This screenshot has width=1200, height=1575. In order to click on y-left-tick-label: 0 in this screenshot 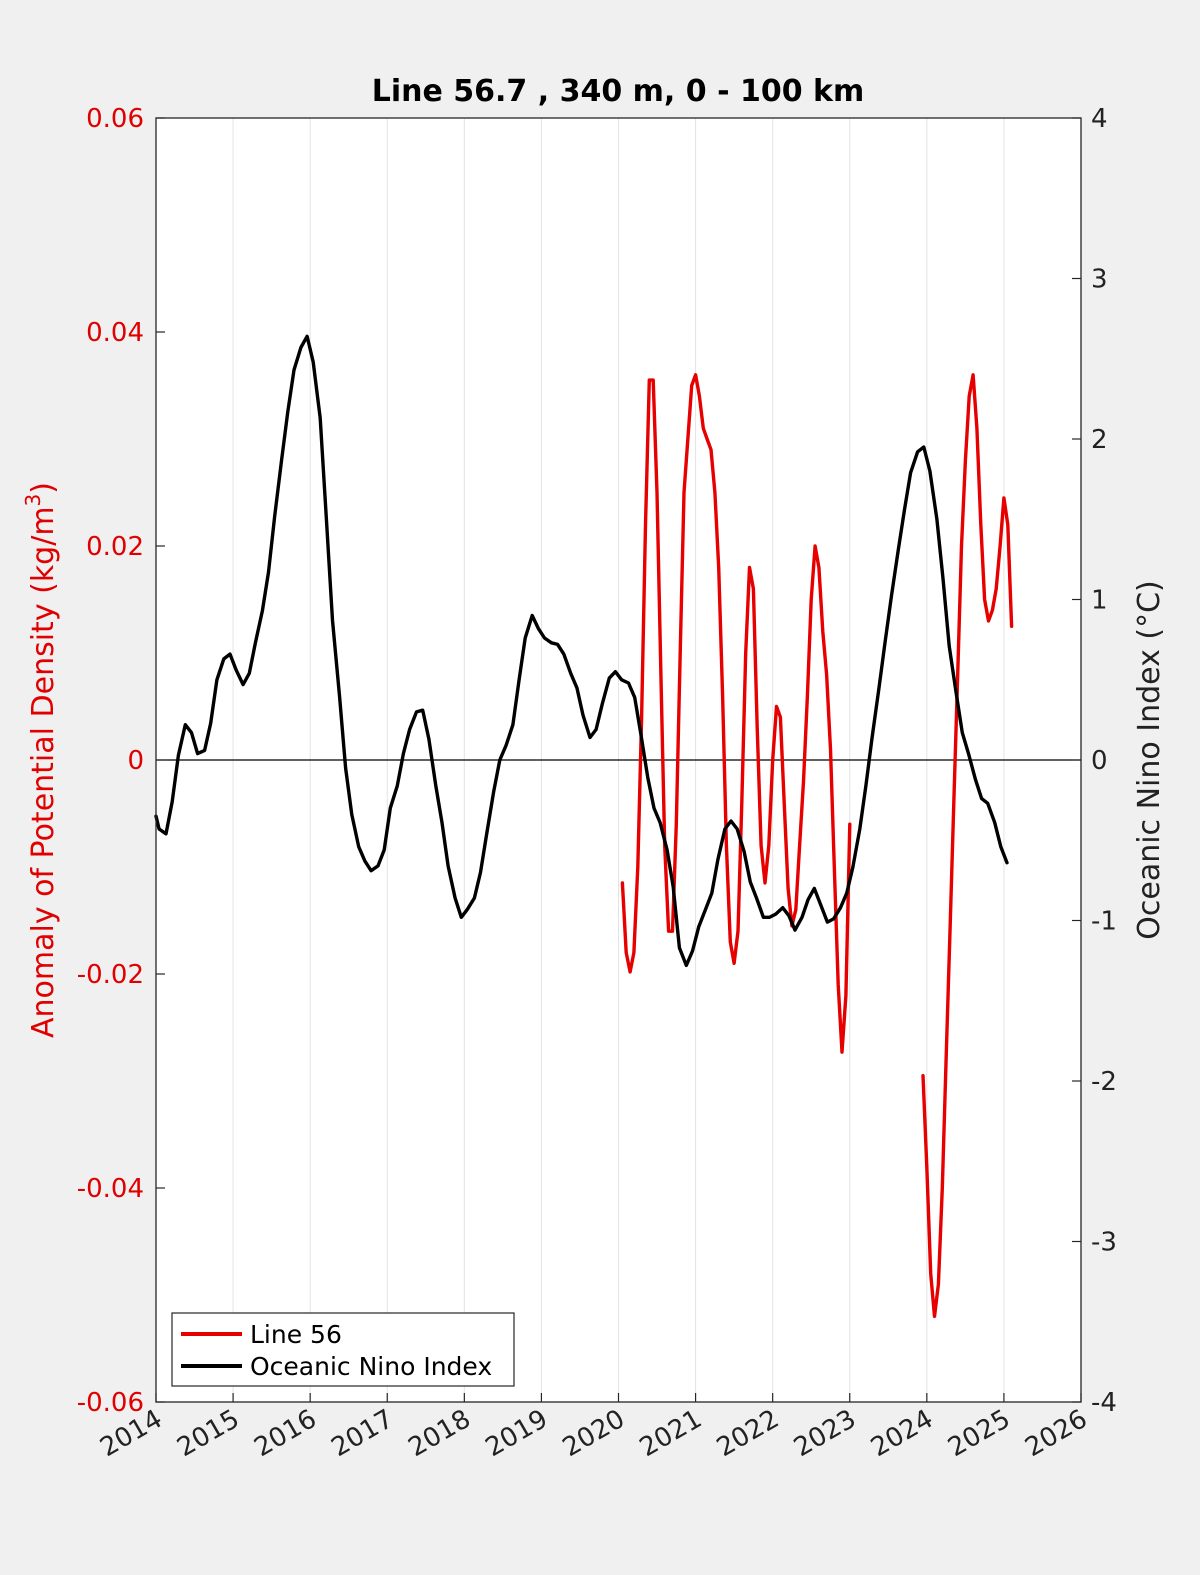, I will do `click(135, 761)`.